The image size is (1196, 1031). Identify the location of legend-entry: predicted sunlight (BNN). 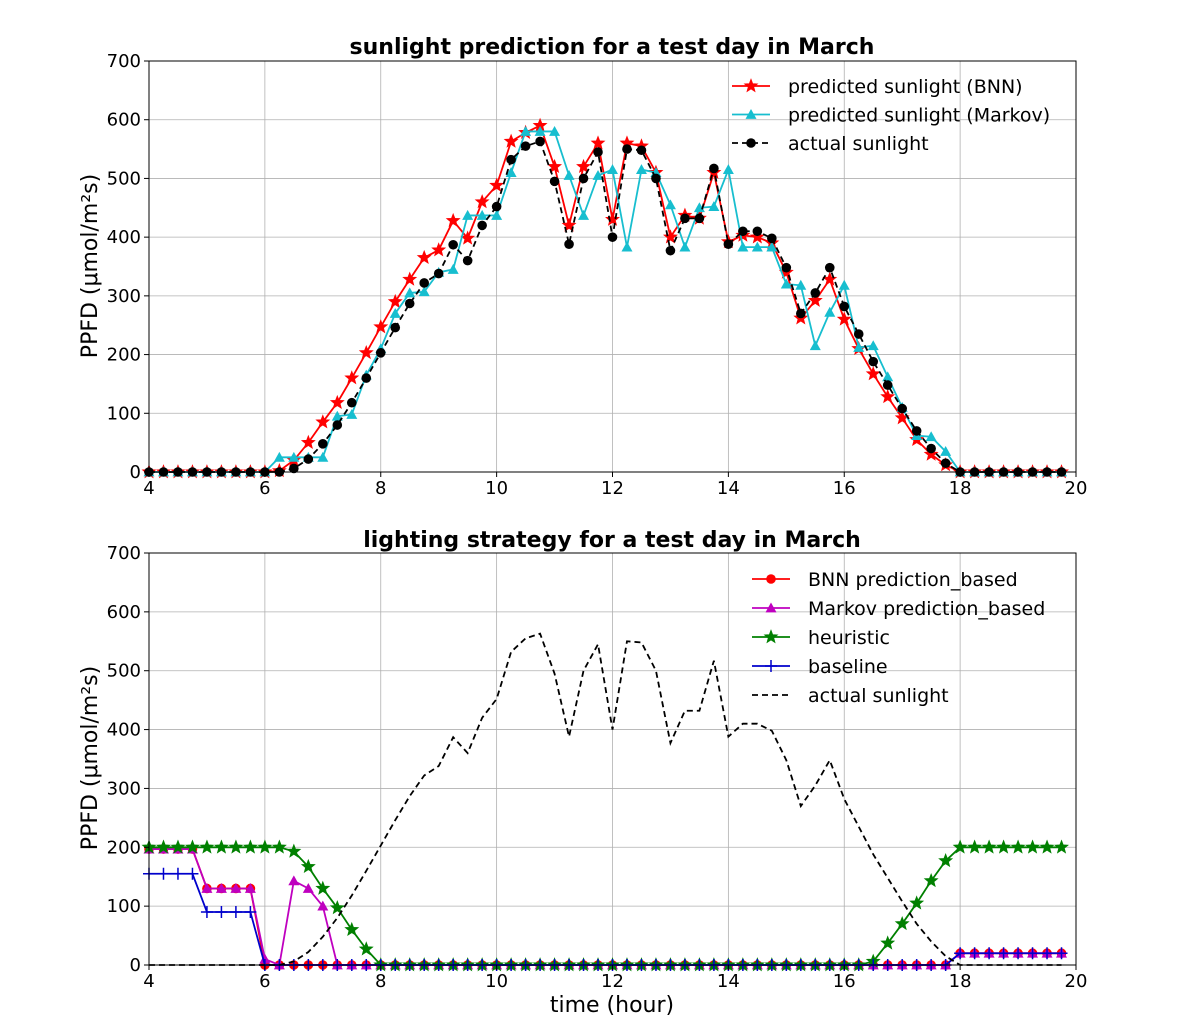
(877, 87).